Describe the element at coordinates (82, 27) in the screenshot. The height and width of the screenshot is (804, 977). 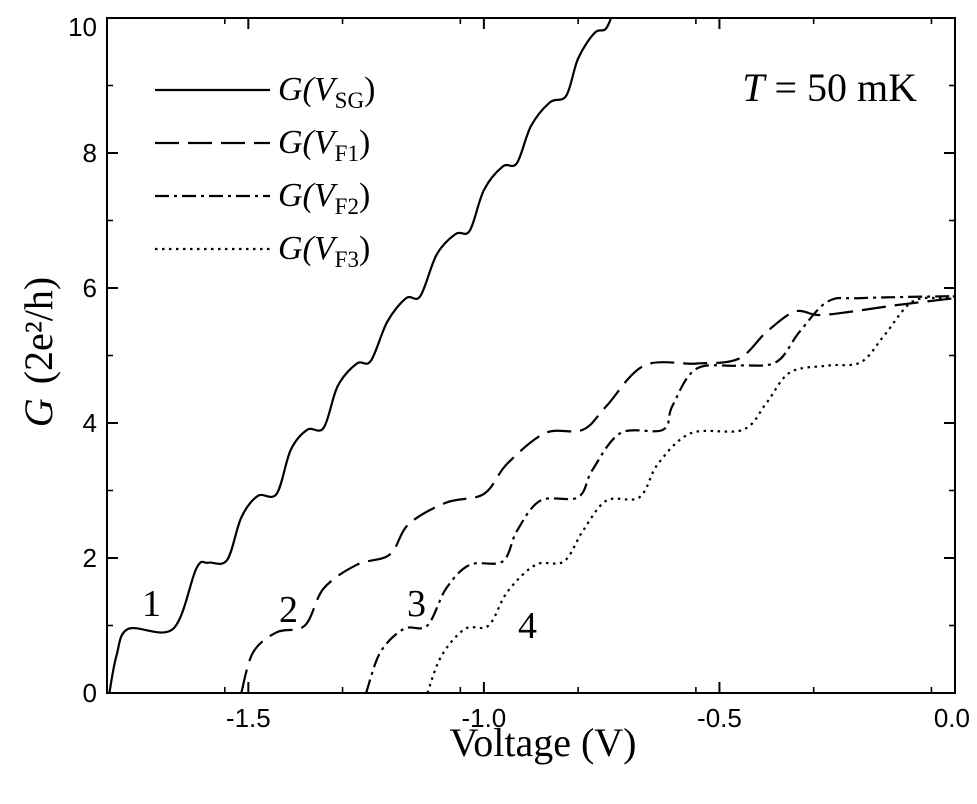
I see `y-tick-label: 10` at that location.